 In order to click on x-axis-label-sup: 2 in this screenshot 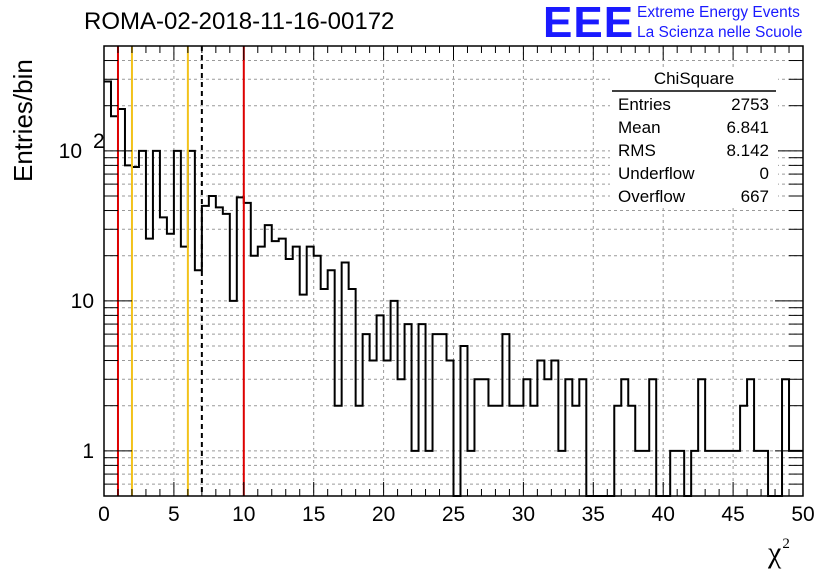, I will do `click(786, 544)`.